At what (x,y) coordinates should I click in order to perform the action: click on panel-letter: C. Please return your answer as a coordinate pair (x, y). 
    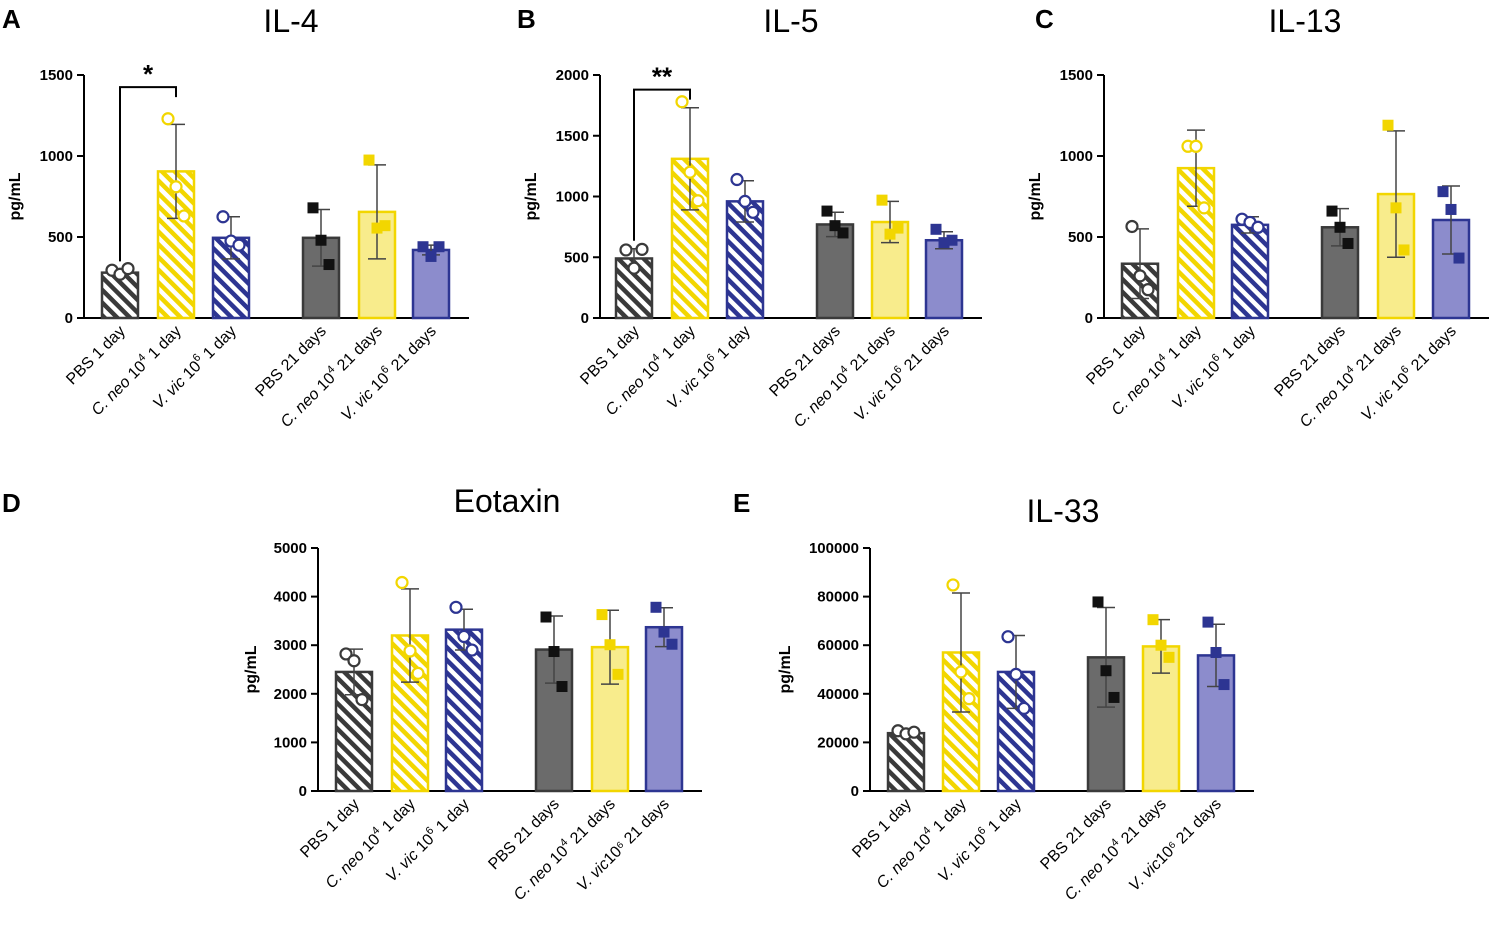
    Looking at the image, I should click on (1044, 19).